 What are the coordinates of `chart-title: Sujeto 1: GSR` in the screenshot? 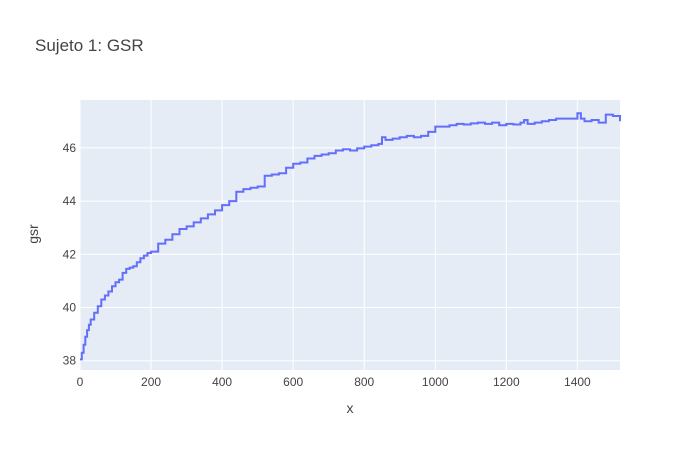 It's located at (89, 45).